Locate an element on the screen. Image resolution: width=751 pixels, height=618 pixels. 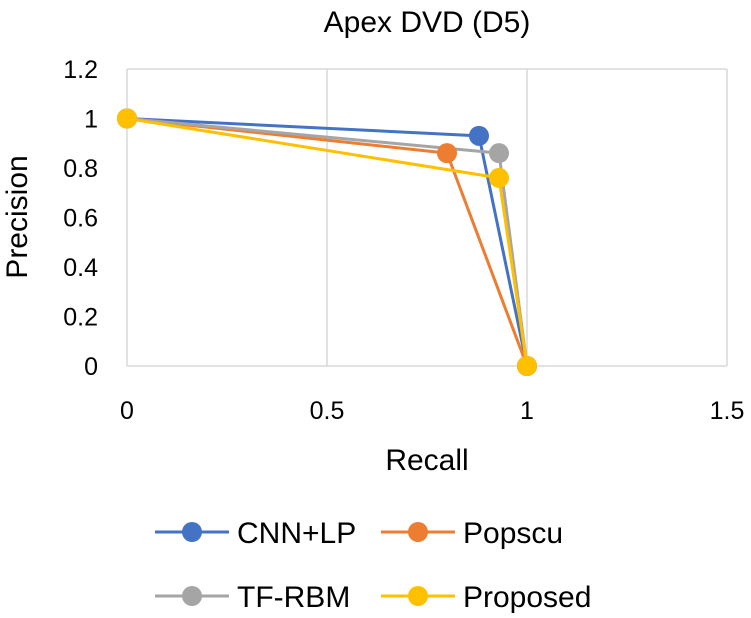
y-tick-label: 0.4 is located at coordinates (80, 268).